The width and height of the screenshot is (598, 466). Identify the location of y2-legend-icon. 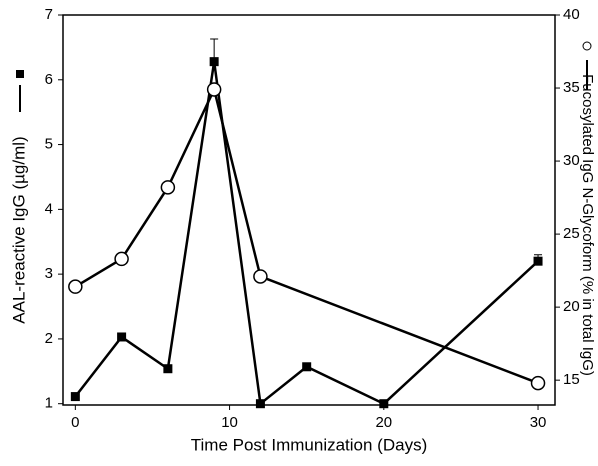
(587, 65).